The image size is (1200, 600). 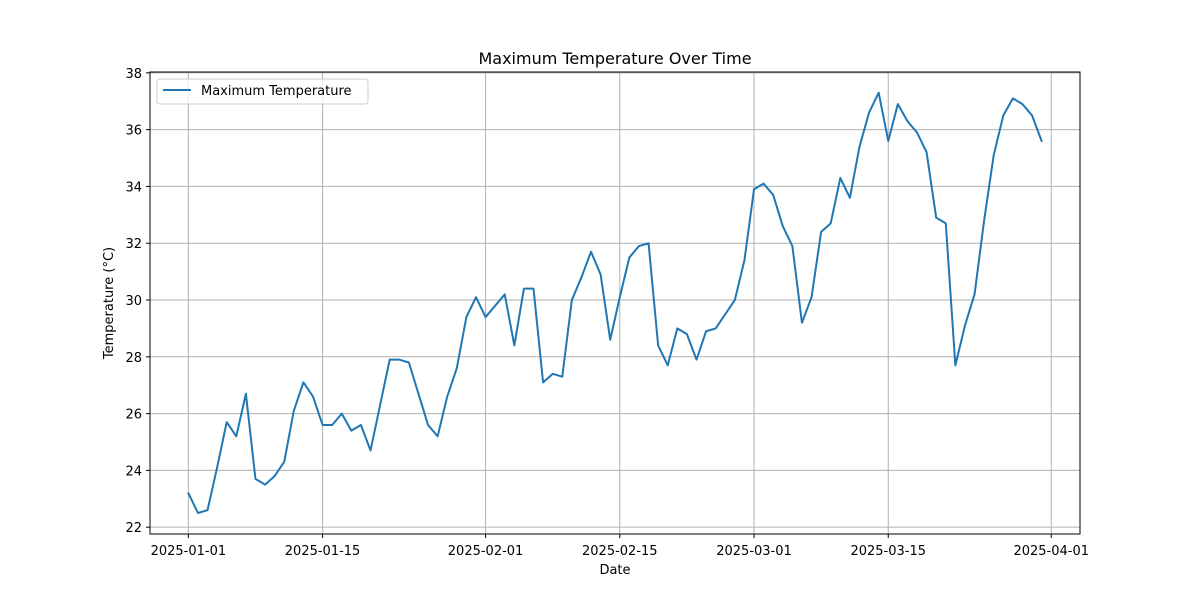 What do you see at coordinates (133, 528) in the screenshot?
I see `y-tick-label: 22` at bounding box center [133, 528].